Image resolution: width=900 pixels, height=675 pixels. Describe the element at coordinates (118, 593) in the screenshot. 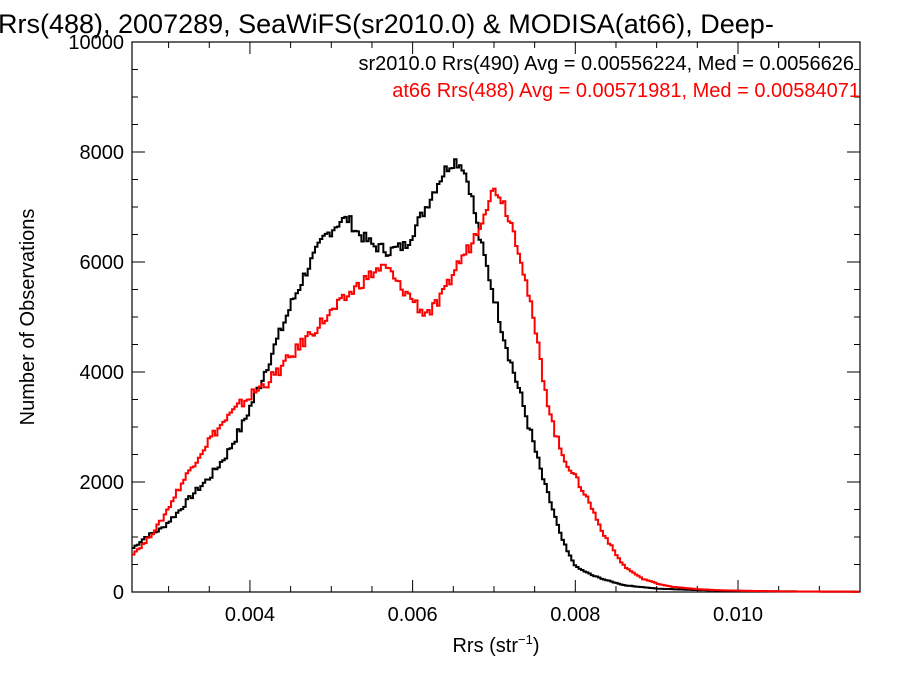

I see `y-tick-label: 0` at that location.